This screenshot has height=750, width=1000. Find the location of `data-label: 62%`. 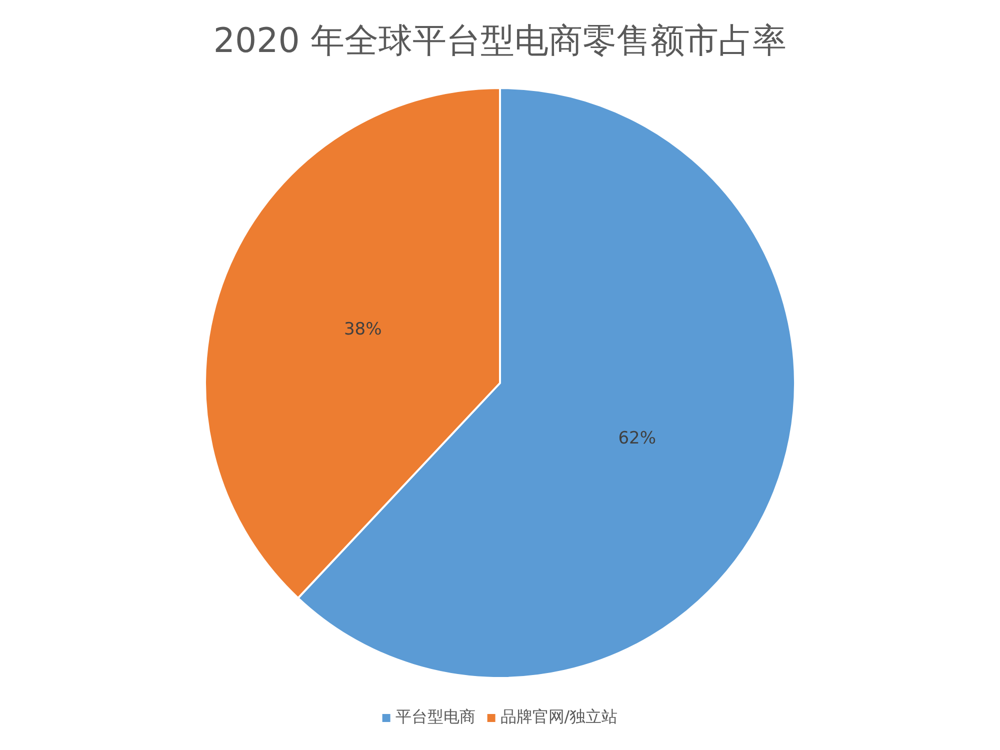

data-label: 62% is located at coordinates (637, 438).